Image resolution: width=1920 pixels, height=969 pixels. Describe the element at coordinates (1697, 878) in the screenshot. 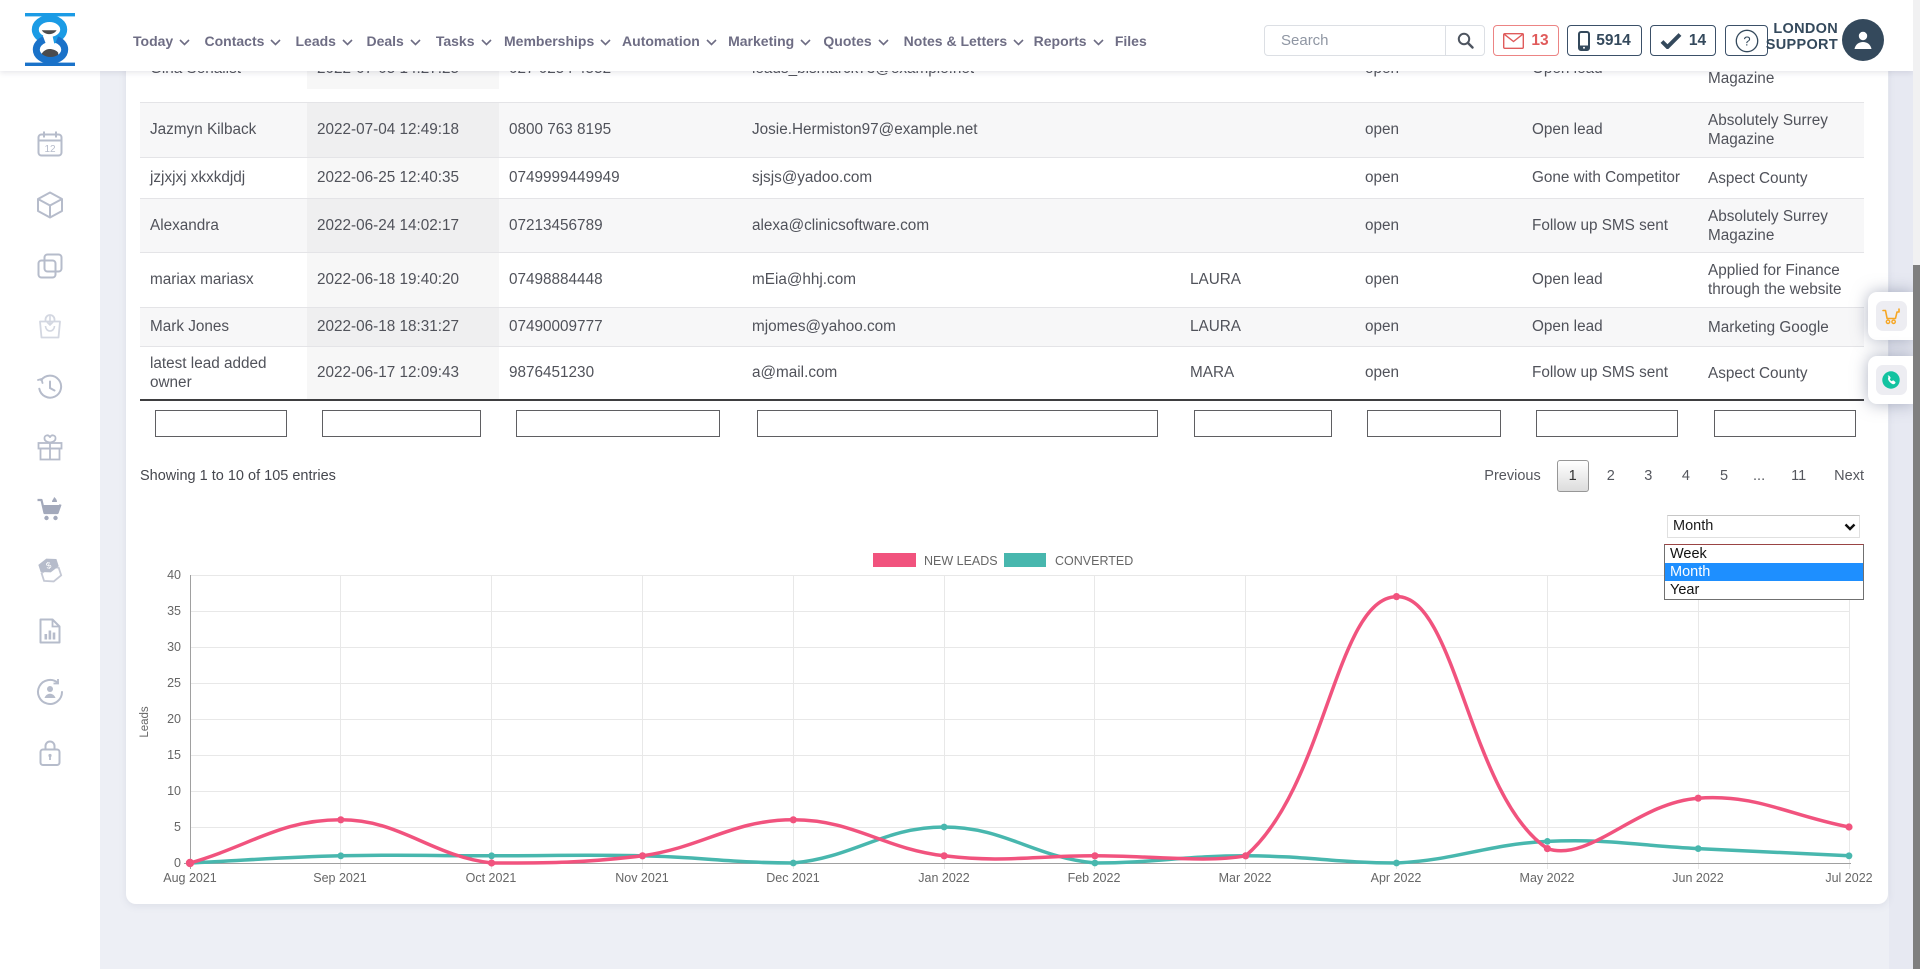

I see `svg-text: Jun 2022` at that location.